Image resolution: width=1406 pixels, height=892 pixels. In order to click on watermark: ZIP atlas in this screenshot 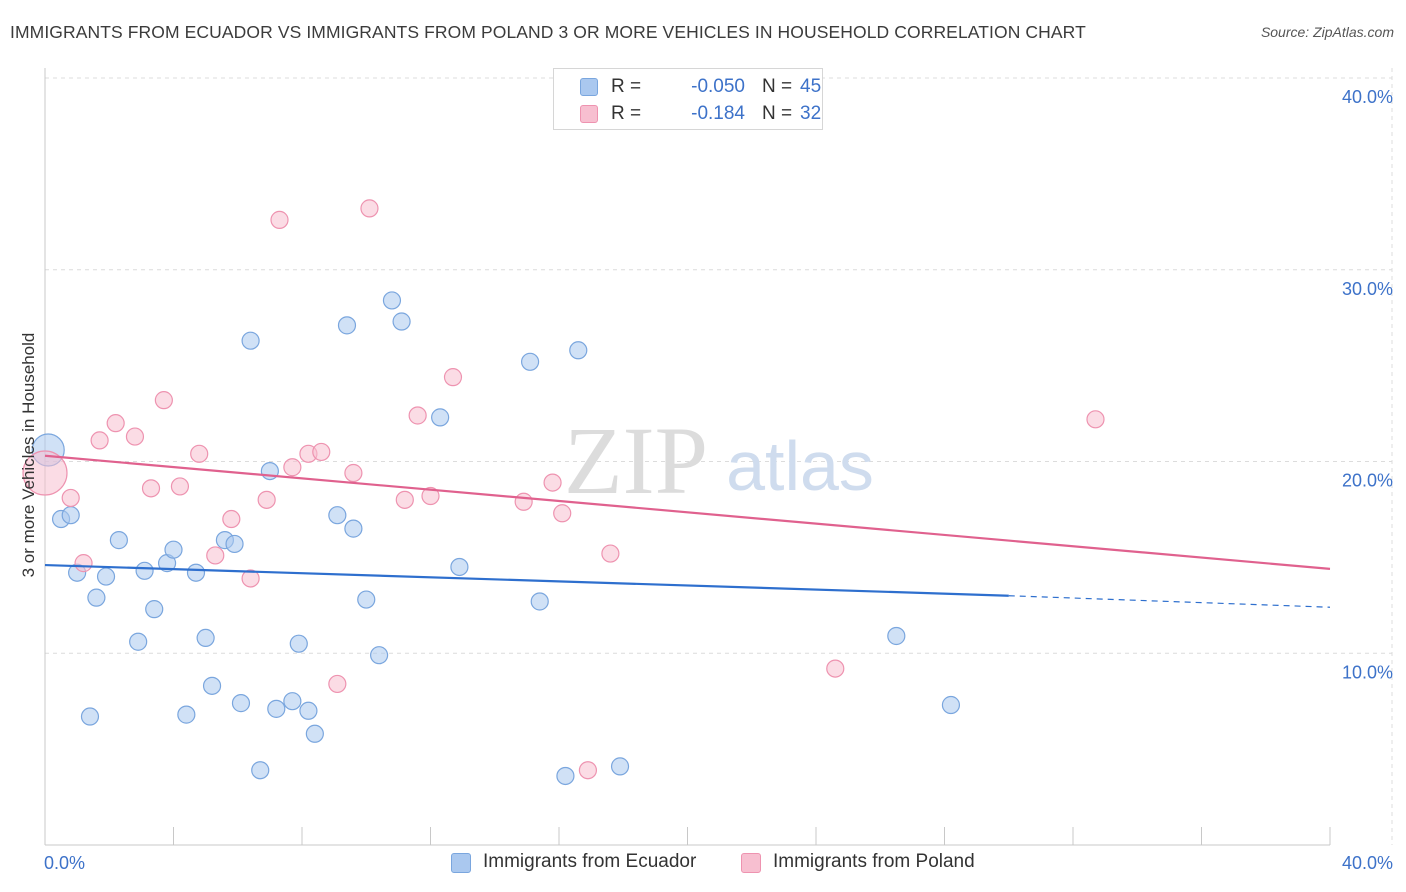, I will do `click(719, 460)`.